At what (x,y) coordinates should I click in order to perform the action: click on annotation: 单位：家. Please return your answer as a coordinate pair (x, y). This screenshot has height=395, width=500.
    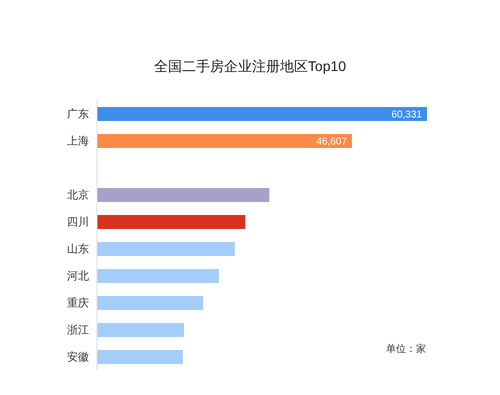
    Looking at the image, I should click on (406, 349).